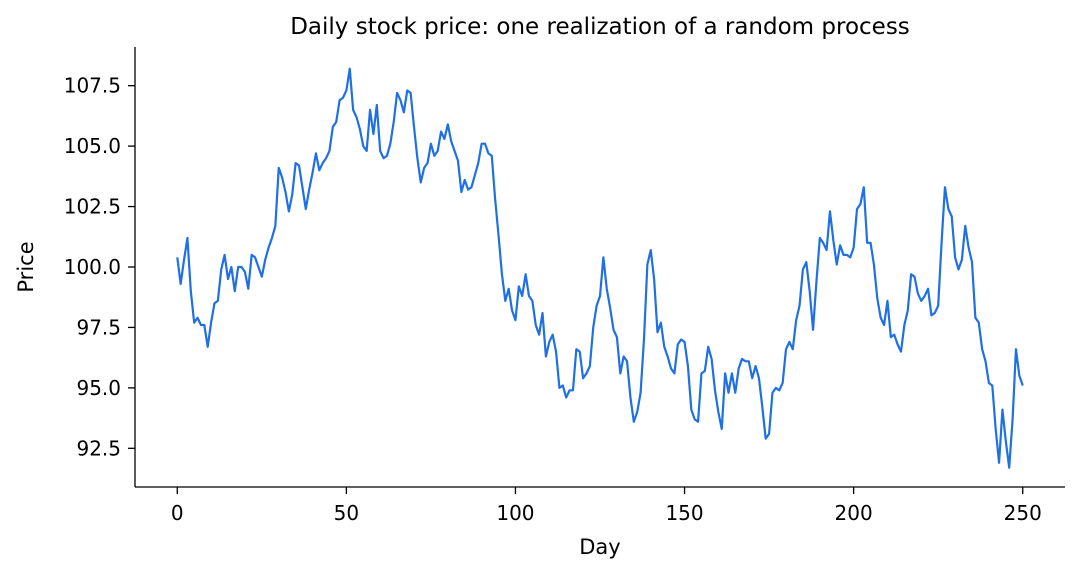 This screenshot has height=575, width=1079. Describe the element at coordinates (92, 267) in the screenshot. I see `y-tick-label: 100.0` at that location.